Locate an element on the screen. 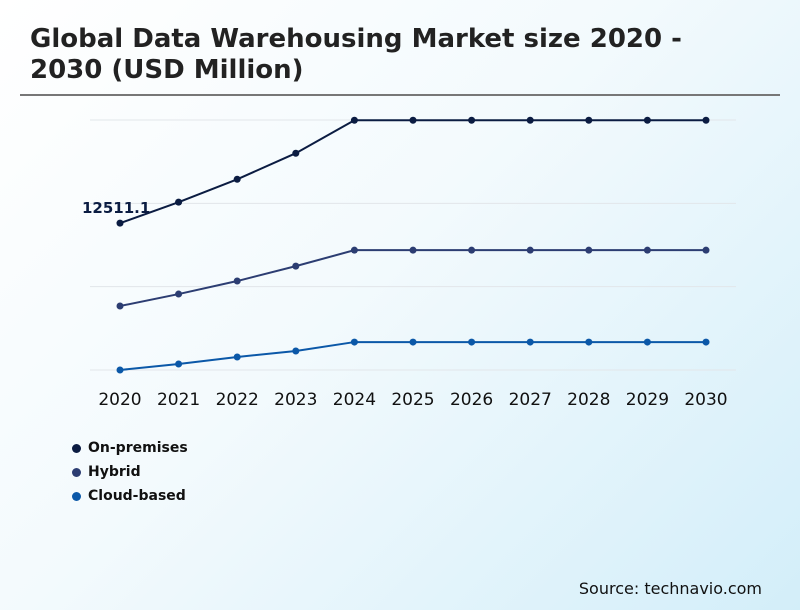 The width and height of the screenshot is (800, 610). x-tick-label: 2025 is located at coordinates (412, 400).